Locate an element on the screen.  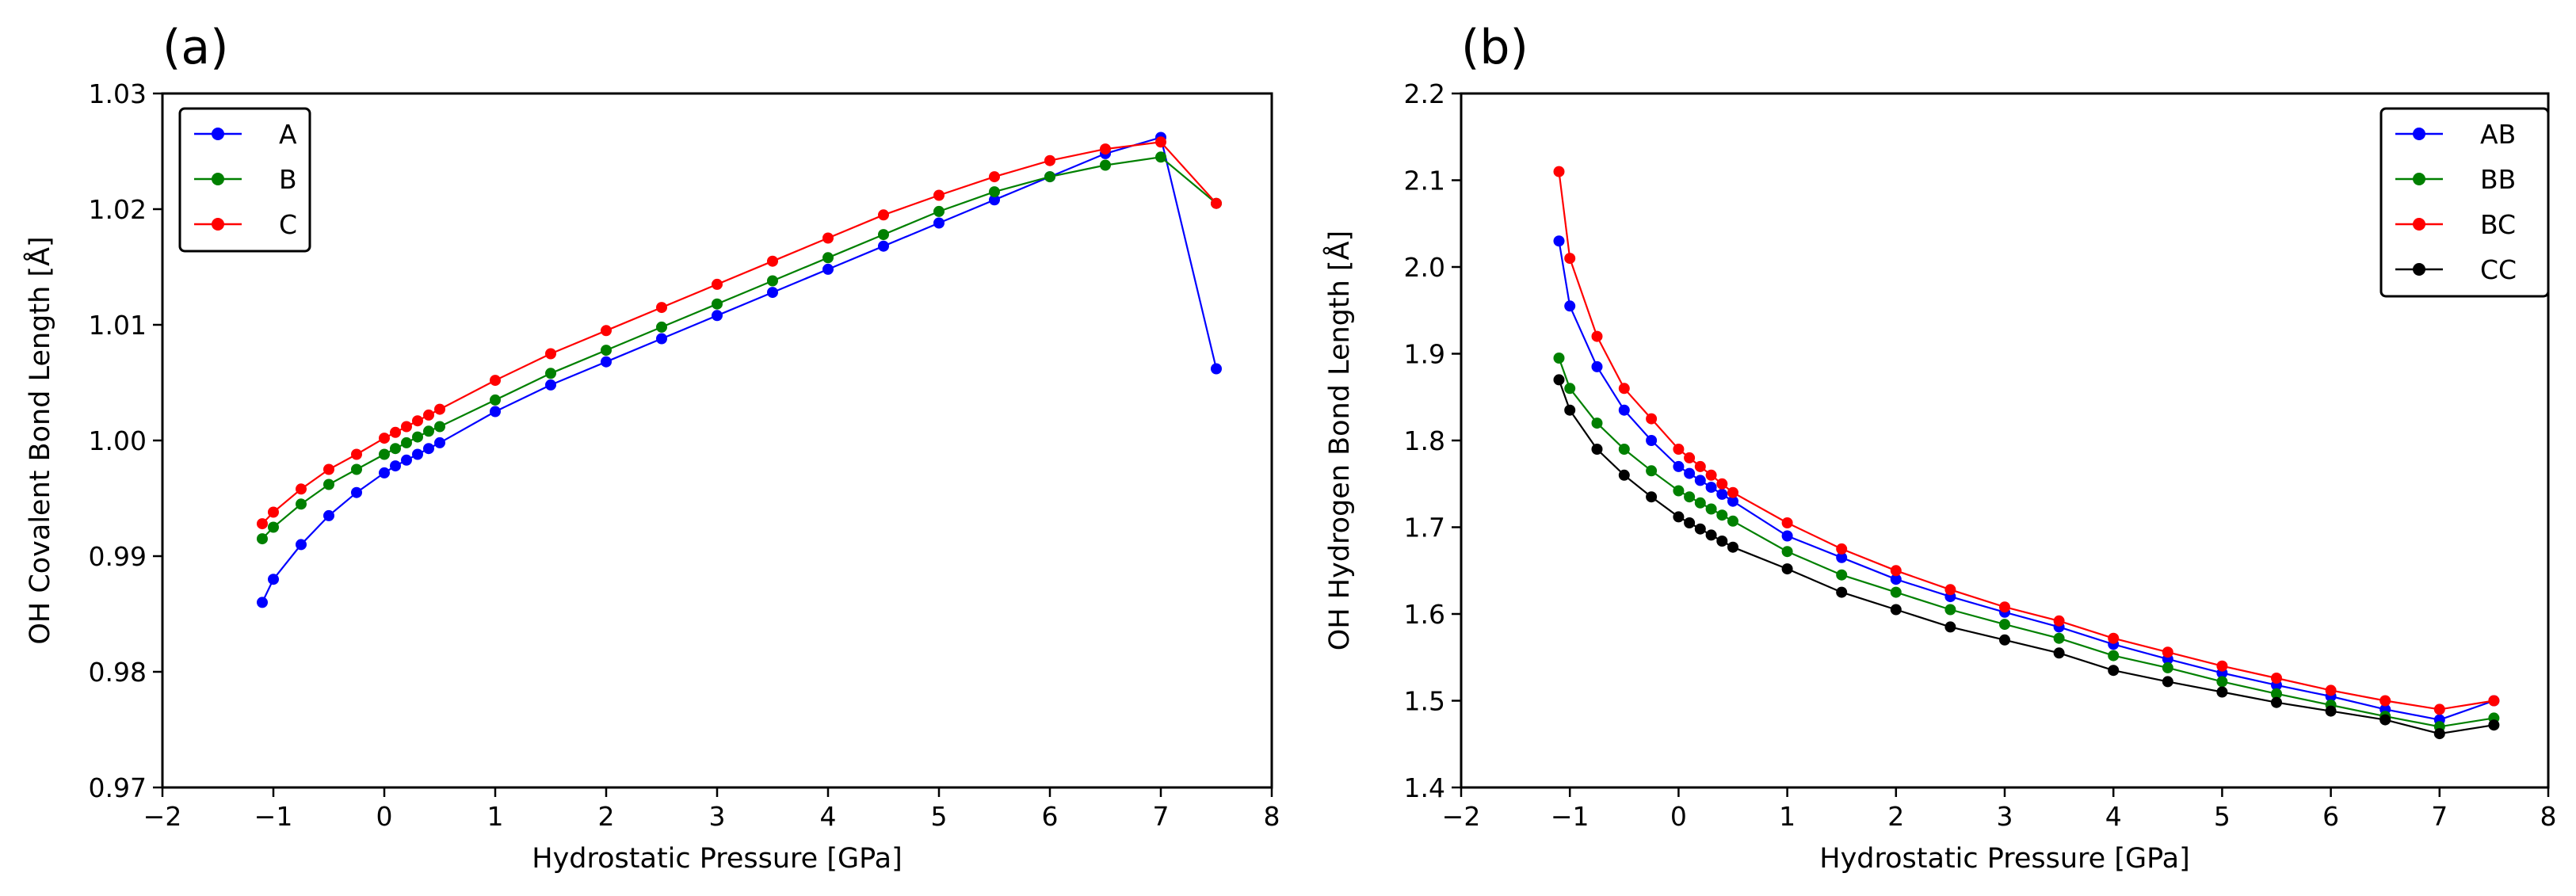
y-axis: 1.4 1.5 1.6 1.7 1.8 1.9 2.0 2.1 2.2 is located at coordinates (1432, 441).